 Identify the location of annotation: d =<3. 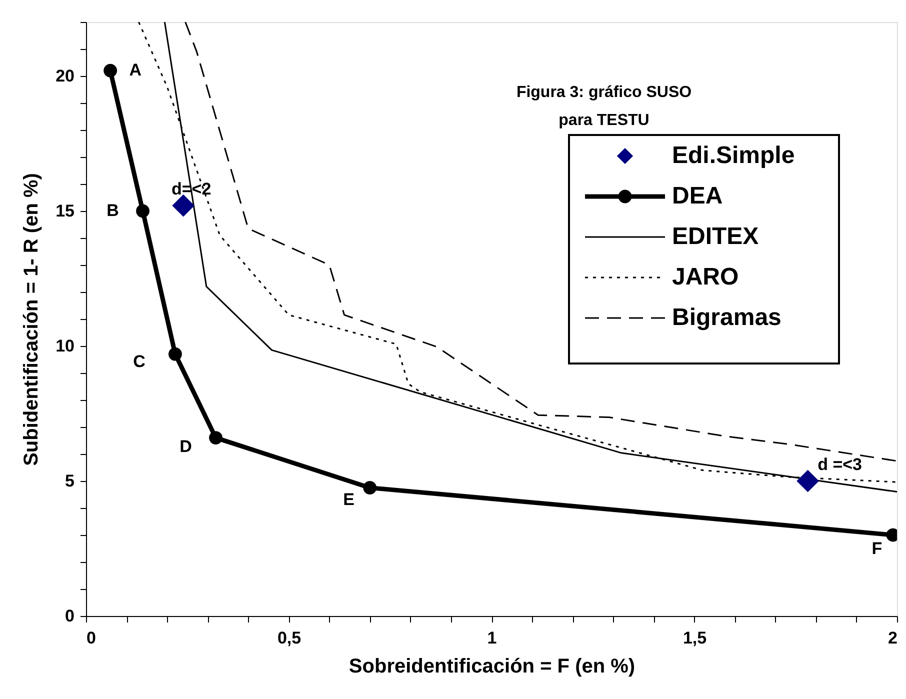
(840, 464).